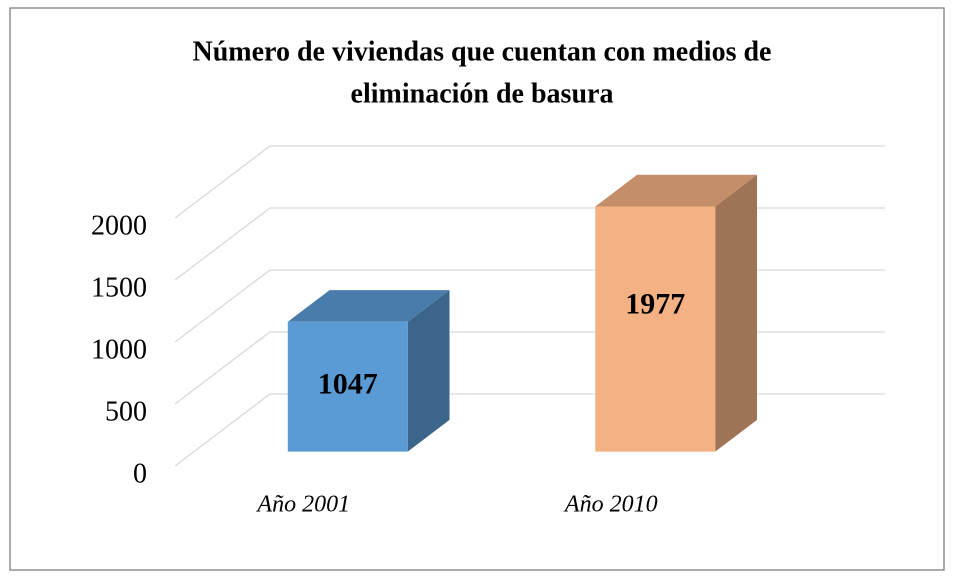 This screenshot has height=579, width=955. I want to click on y-tick-label: 1000, so click(119, 349).